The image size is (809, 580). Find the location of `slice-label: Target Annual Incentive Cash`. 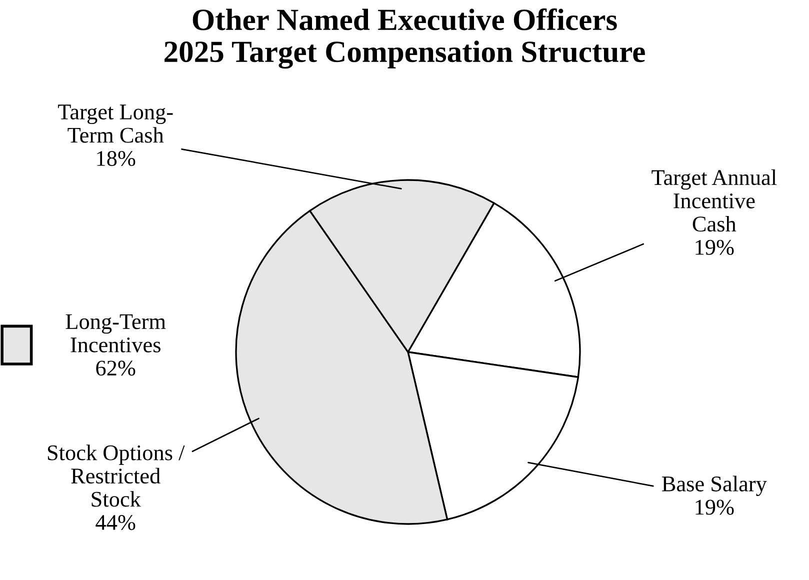

slice-label: Target Annual Incentive Cash is located at coordinates (714, 200).